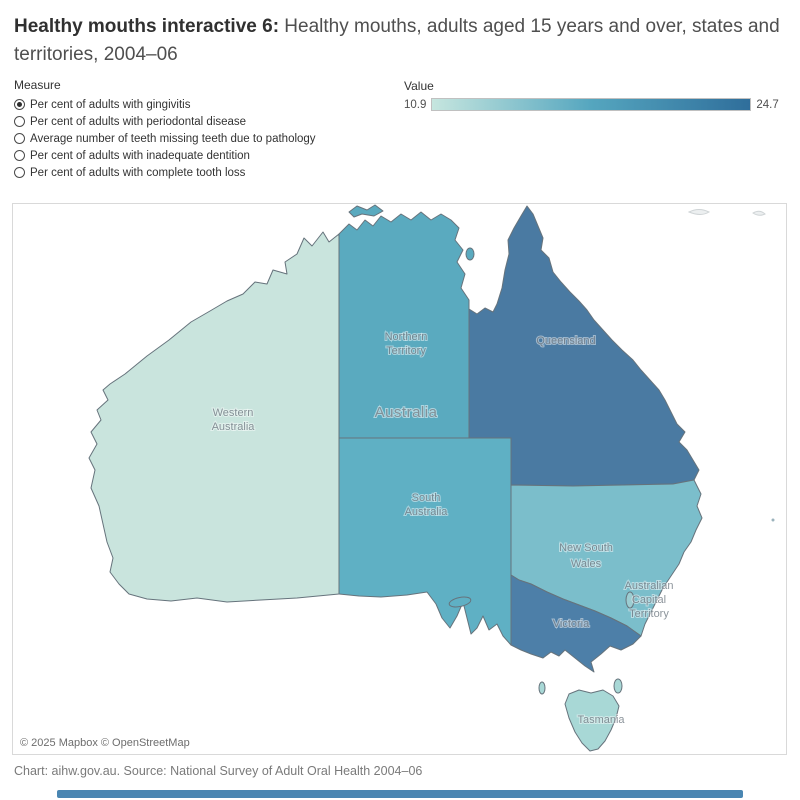 The height and width of the screenshot is (800, 800). Describe the element at coordinates (649, 586) in the screenshot. I see `label-act: Australian` at that location.